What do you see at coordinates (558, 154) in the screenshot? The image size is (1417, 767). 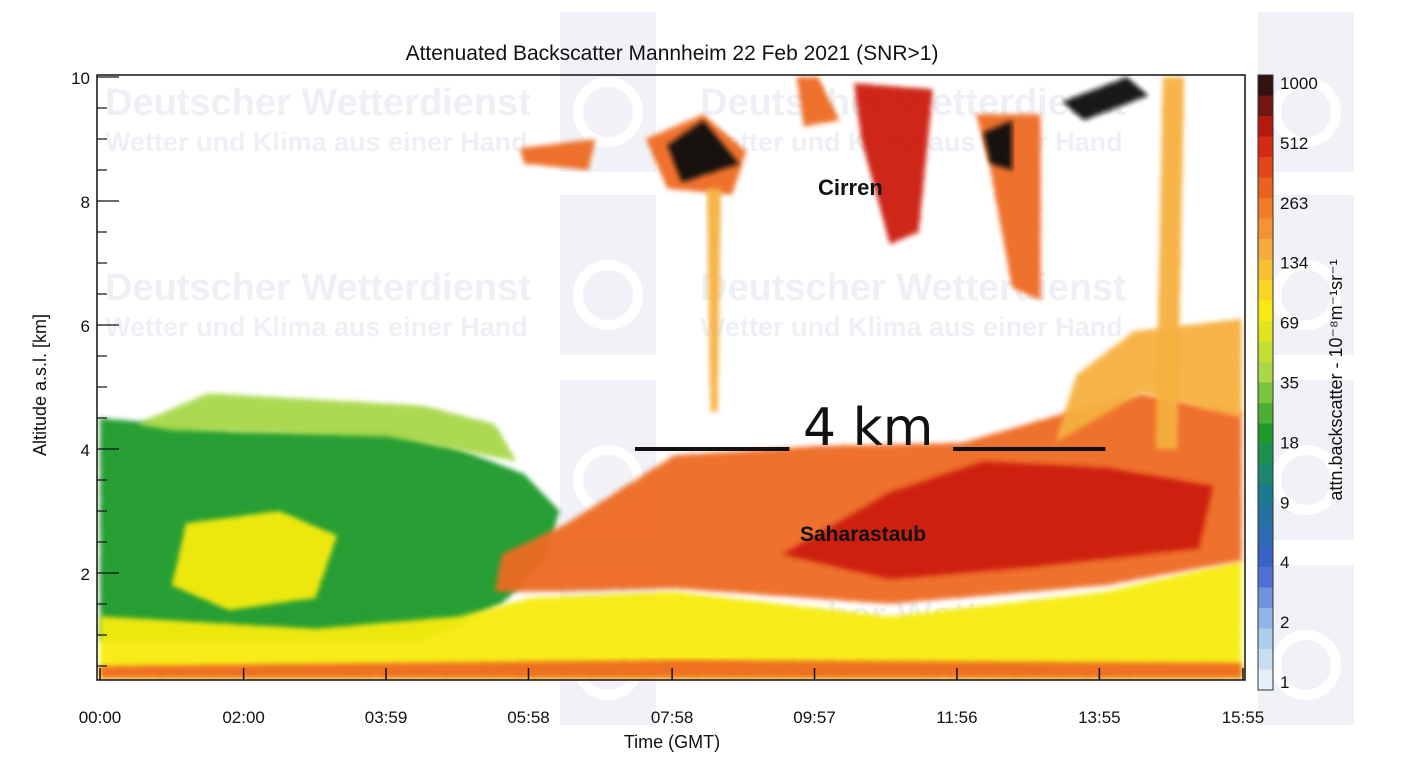 I see `heatmap-region-cirrus-early-patch` at bounding box center [558, 154].